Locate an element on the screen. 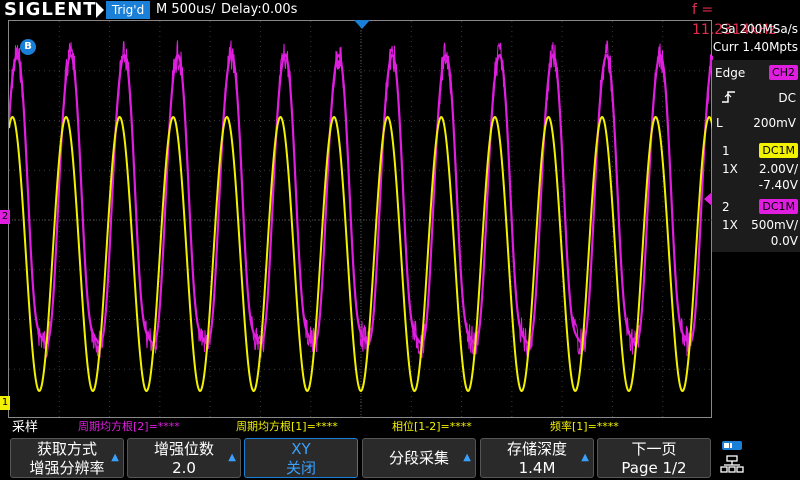 The width and height of the screenshot is (800, 480). softkey-value: 1.4M is located at coordinates (537, 468).